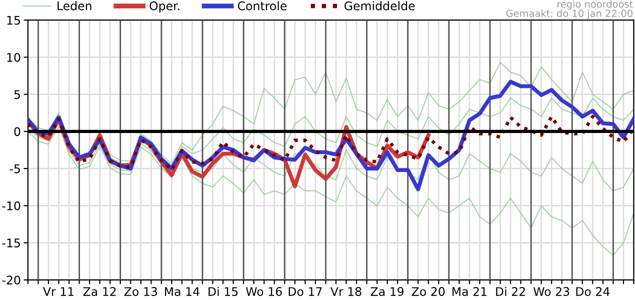 The image size is (635, 300). What do you see at coordinates (13, 20) in the screenshot?
I see `y-tick-label: 15` at bounding box center [13, 20].